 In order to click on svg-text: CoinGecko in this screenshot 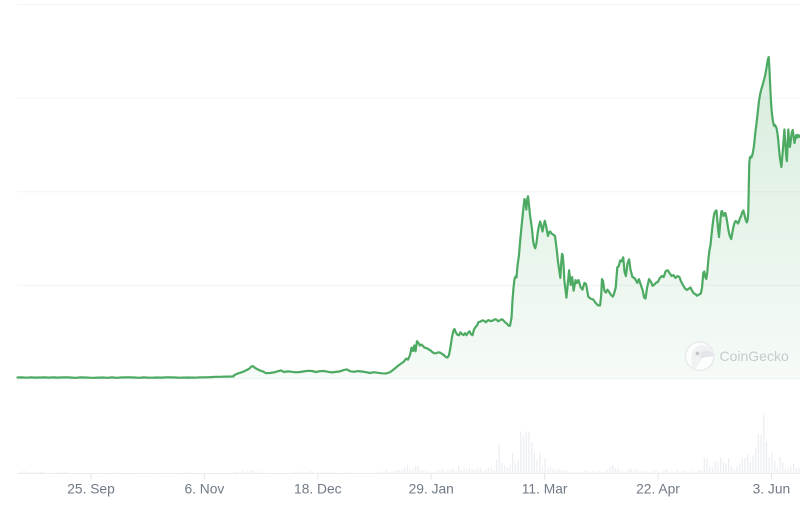, I will do `click(754, 356)`.